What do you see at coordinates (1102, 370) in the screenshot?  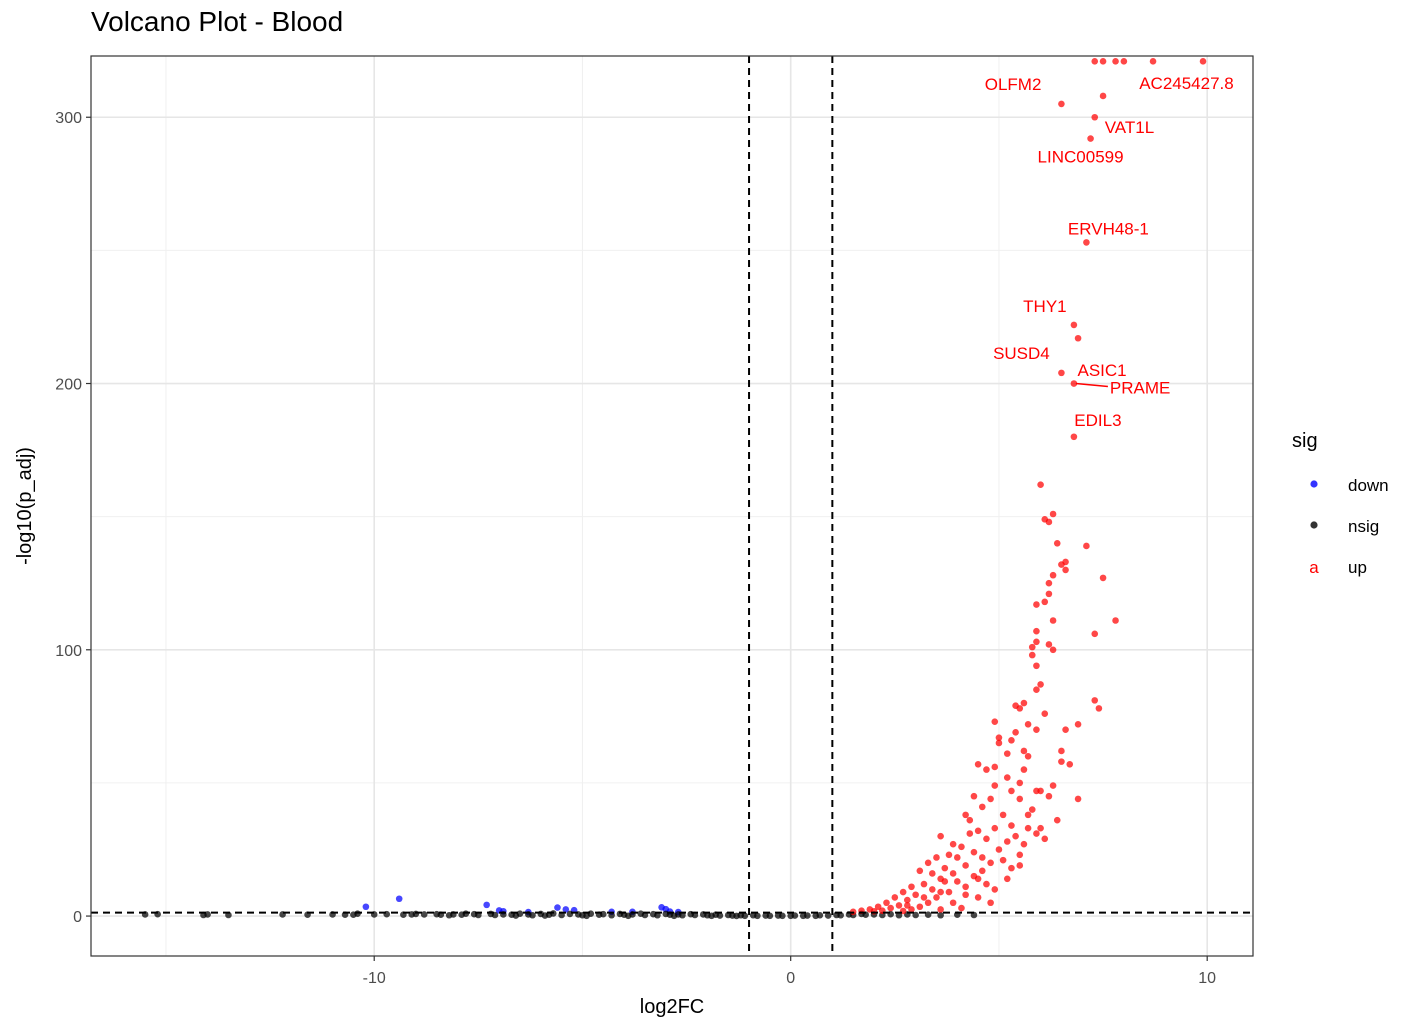 I see `gene-label: ASIC1` at bounding box center [1102, 370].